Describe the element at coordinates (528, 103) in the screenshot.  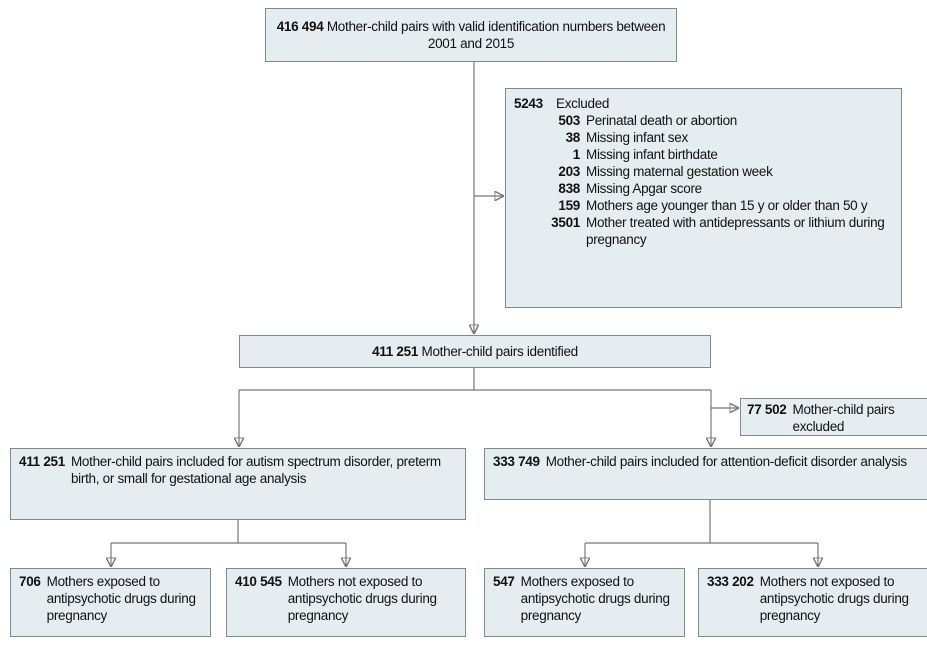
I see `count: 5243` at that location.